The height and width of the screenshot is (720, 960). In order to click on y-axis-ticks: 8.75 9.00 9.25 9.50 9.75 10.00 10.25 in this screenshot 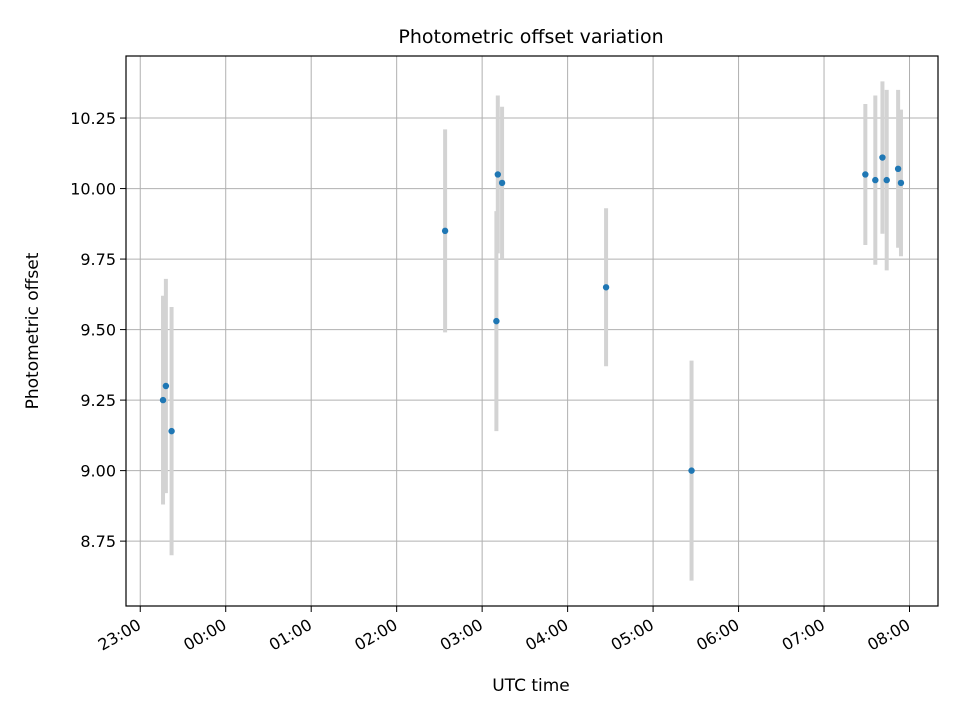, I will do `click(98, 330)`.